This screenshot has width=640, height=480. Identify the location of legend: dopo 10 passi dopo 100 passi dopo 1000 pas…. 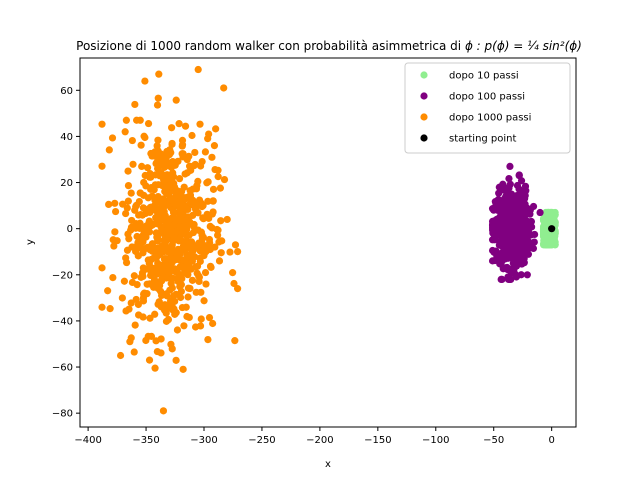
(487, 108).